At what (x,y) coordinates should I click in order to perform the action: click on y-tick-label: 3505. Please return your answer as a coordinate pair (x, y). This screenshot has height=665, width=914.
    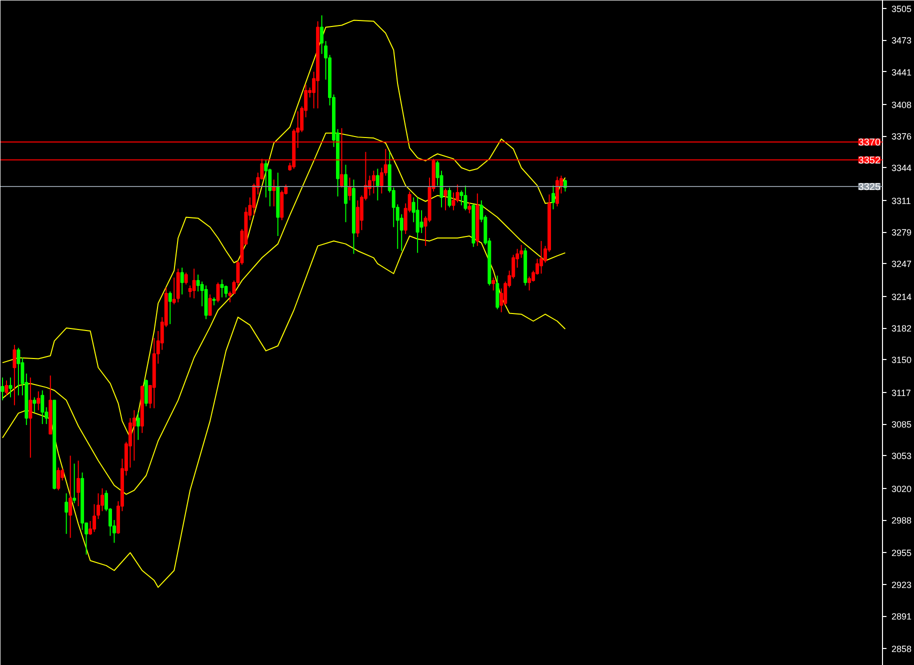
    Looking at the image, I should click on (902, 9).